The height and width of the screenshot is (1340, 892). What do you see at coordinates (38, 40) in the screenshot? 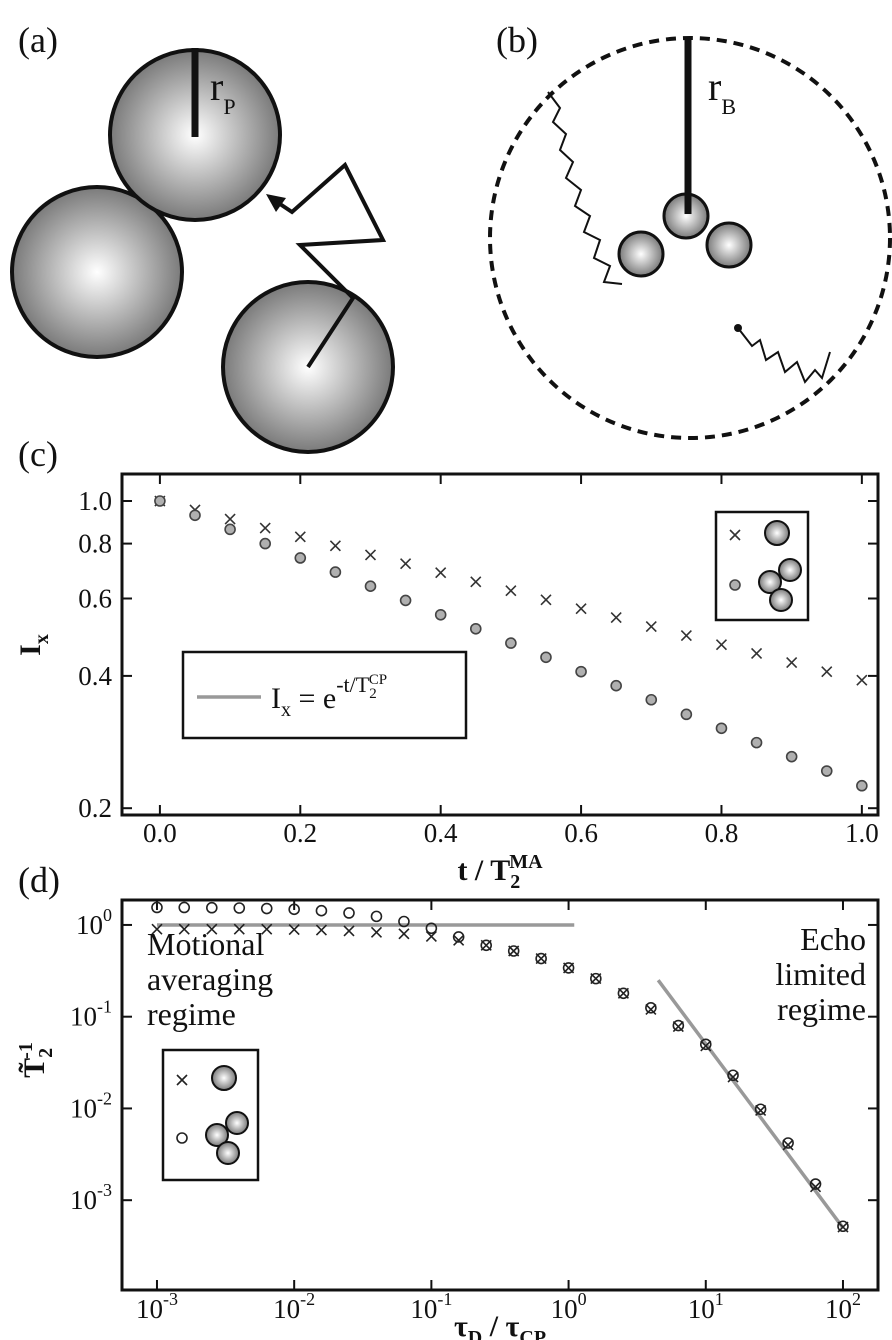
I see `panel-label: (a)` at bounding box center [38, 40].